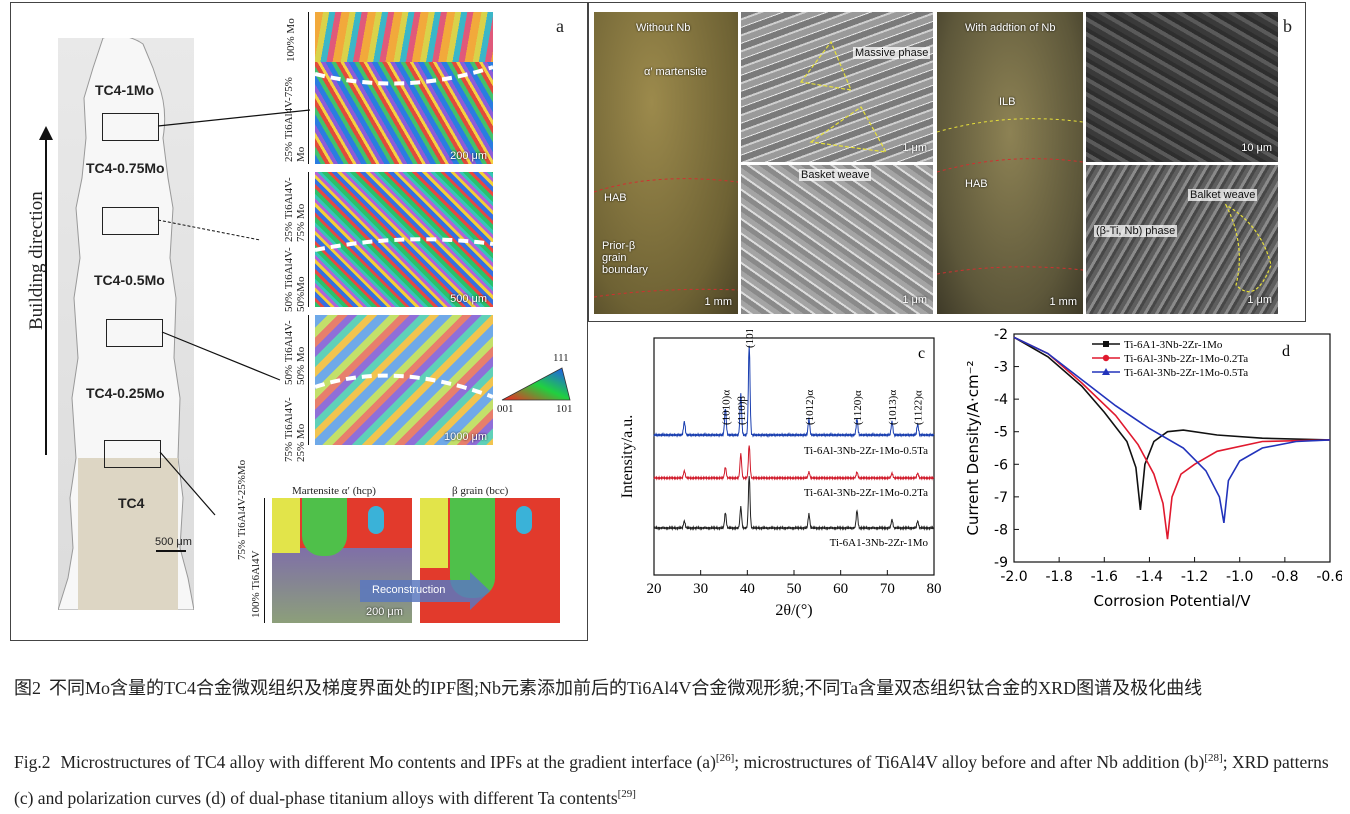 Image resolution: width=1350 pixels, height=814 pixels. I want to click on xrd-peak-label: (1122)α, so click(919, 407).